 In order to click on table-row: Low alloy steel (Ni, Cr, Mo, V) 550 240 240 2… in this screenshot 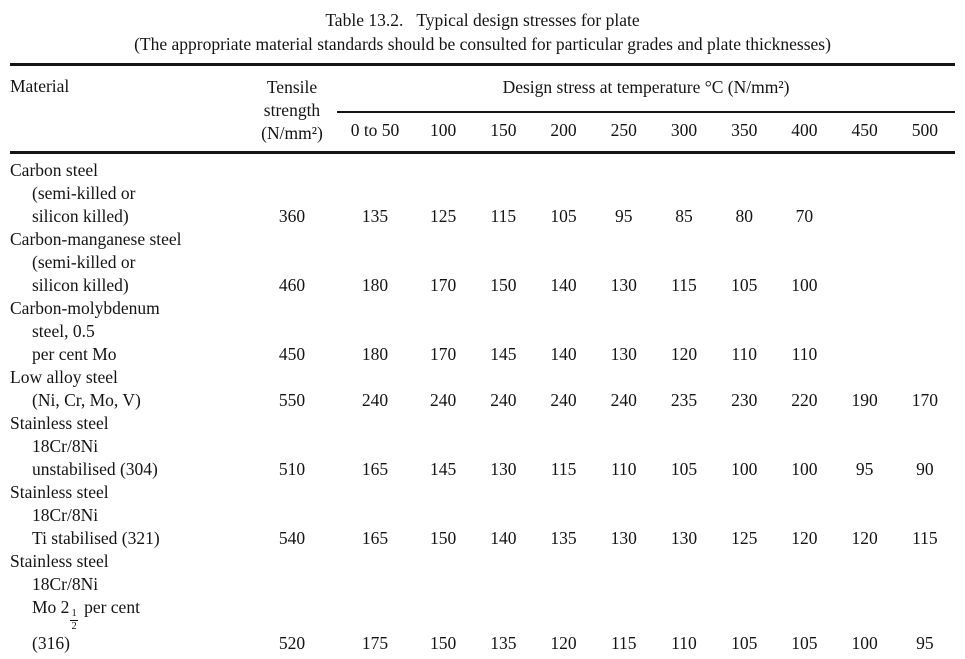, I will do `click(482, 389)`.